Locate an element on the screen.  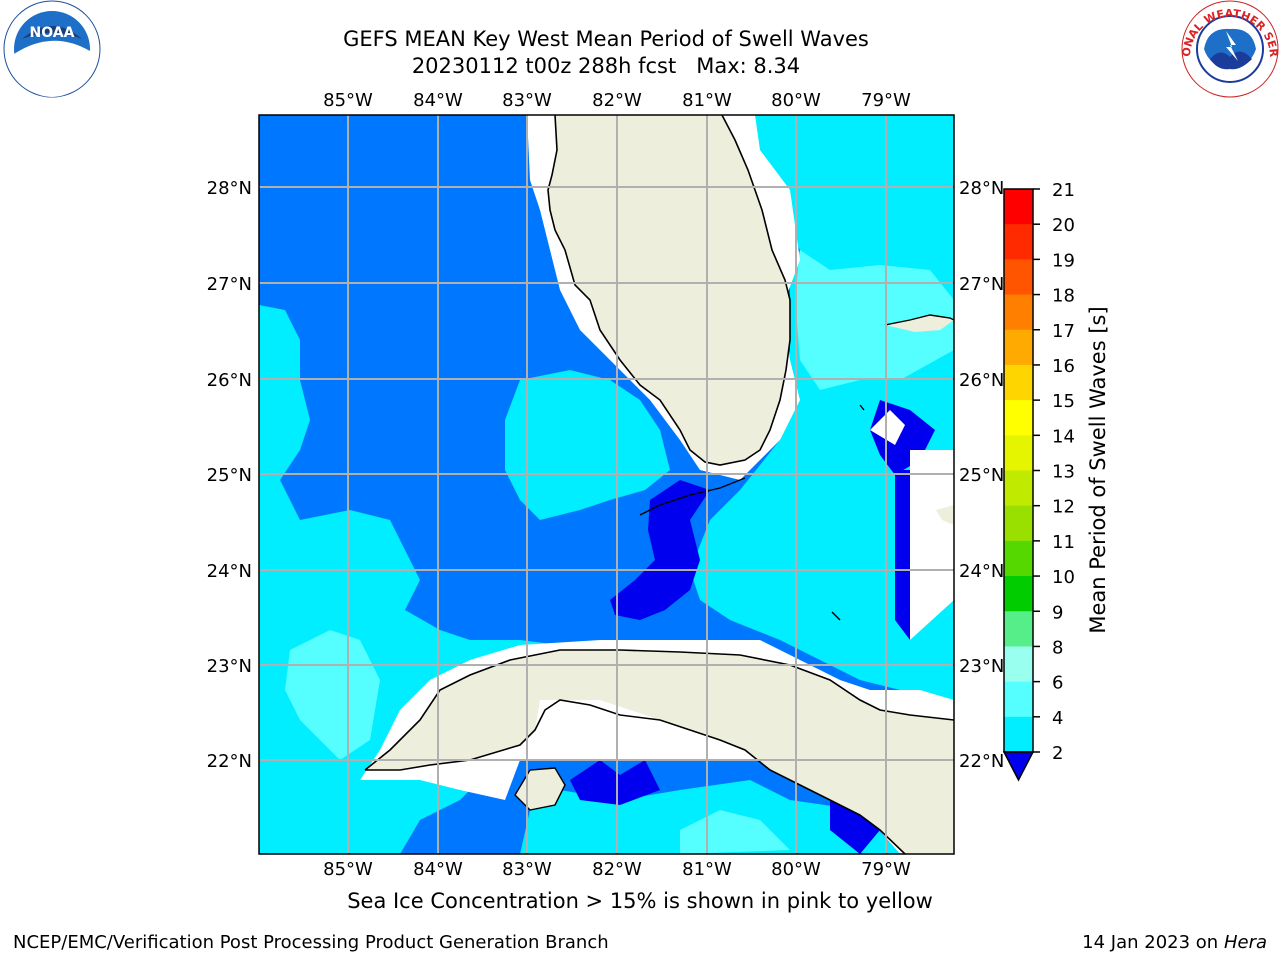
cuba-coastline is located at coordinates (659, 751).